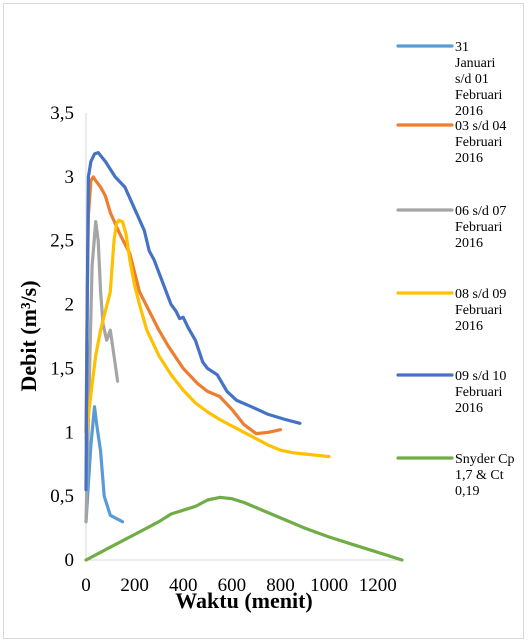 The height and width of the screenshot is (644, 529). Describe the element at coordinates (62, 368) in the screenshot. I see `y-tick-label: 1,5` at that location.